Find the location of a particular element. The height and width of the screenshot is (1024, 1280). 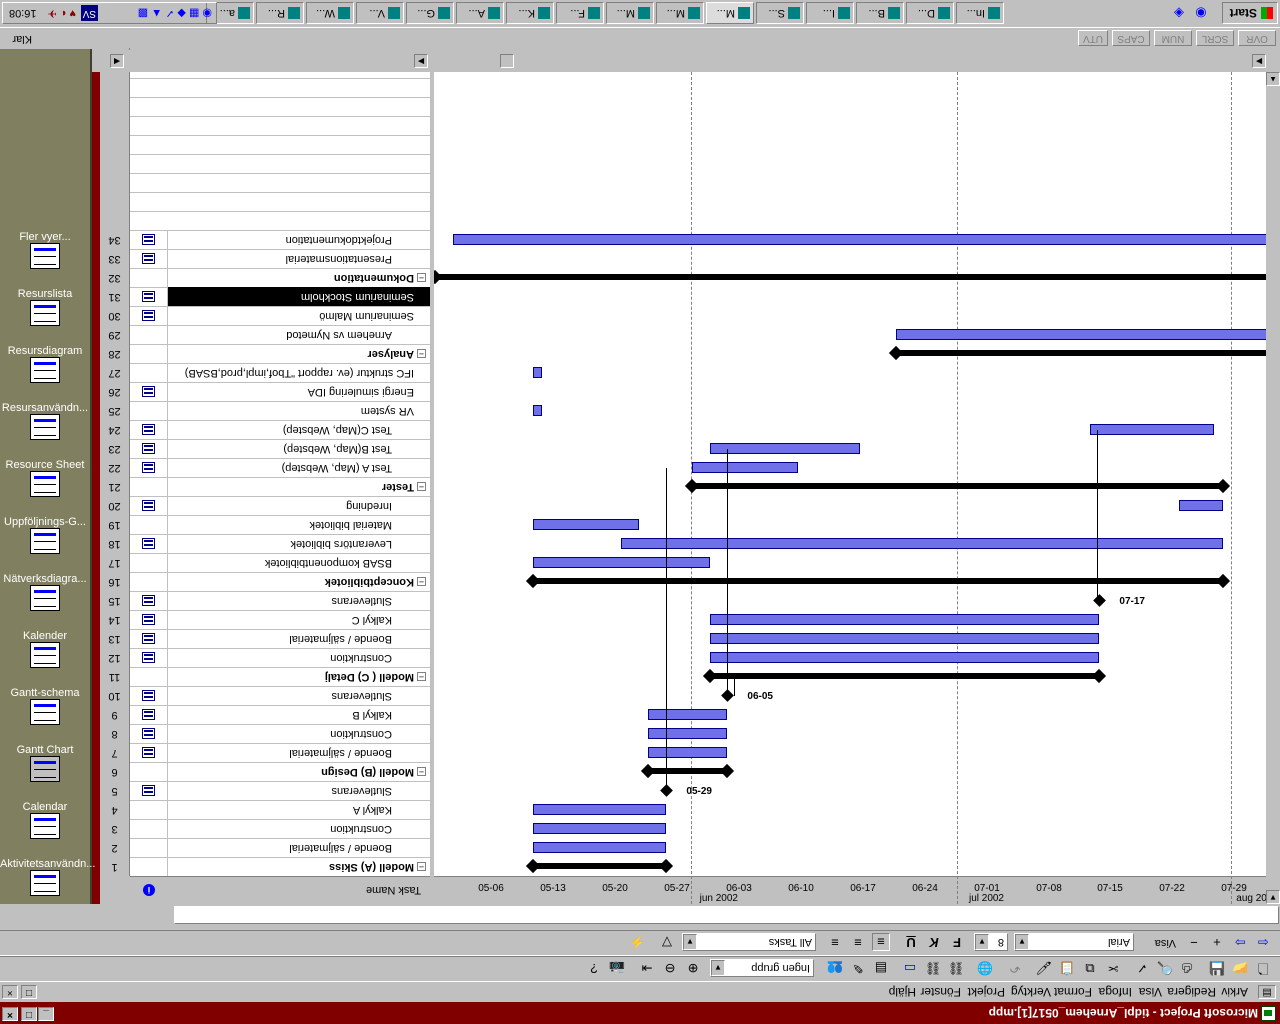

view-bar-item: Resursdiagram is located at coordinates (45, 362).